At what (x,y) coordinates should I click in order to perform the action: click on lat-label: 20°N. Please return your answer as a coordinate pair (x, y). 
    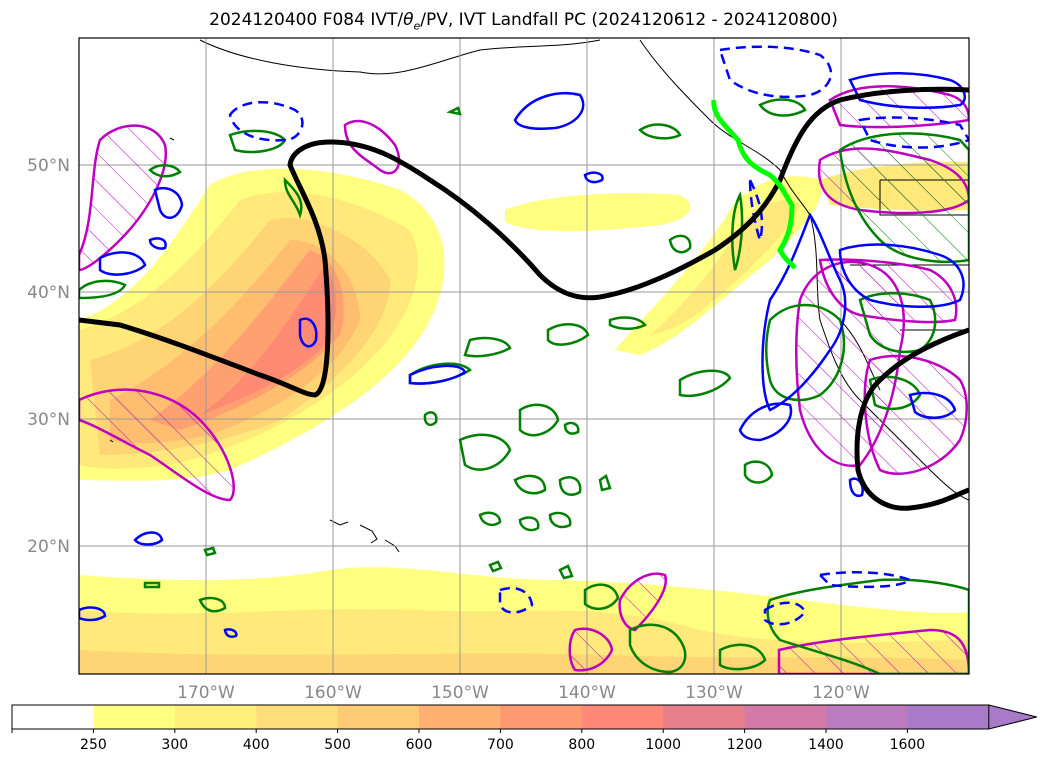
    Looking at the image, I should click on (48, 547).